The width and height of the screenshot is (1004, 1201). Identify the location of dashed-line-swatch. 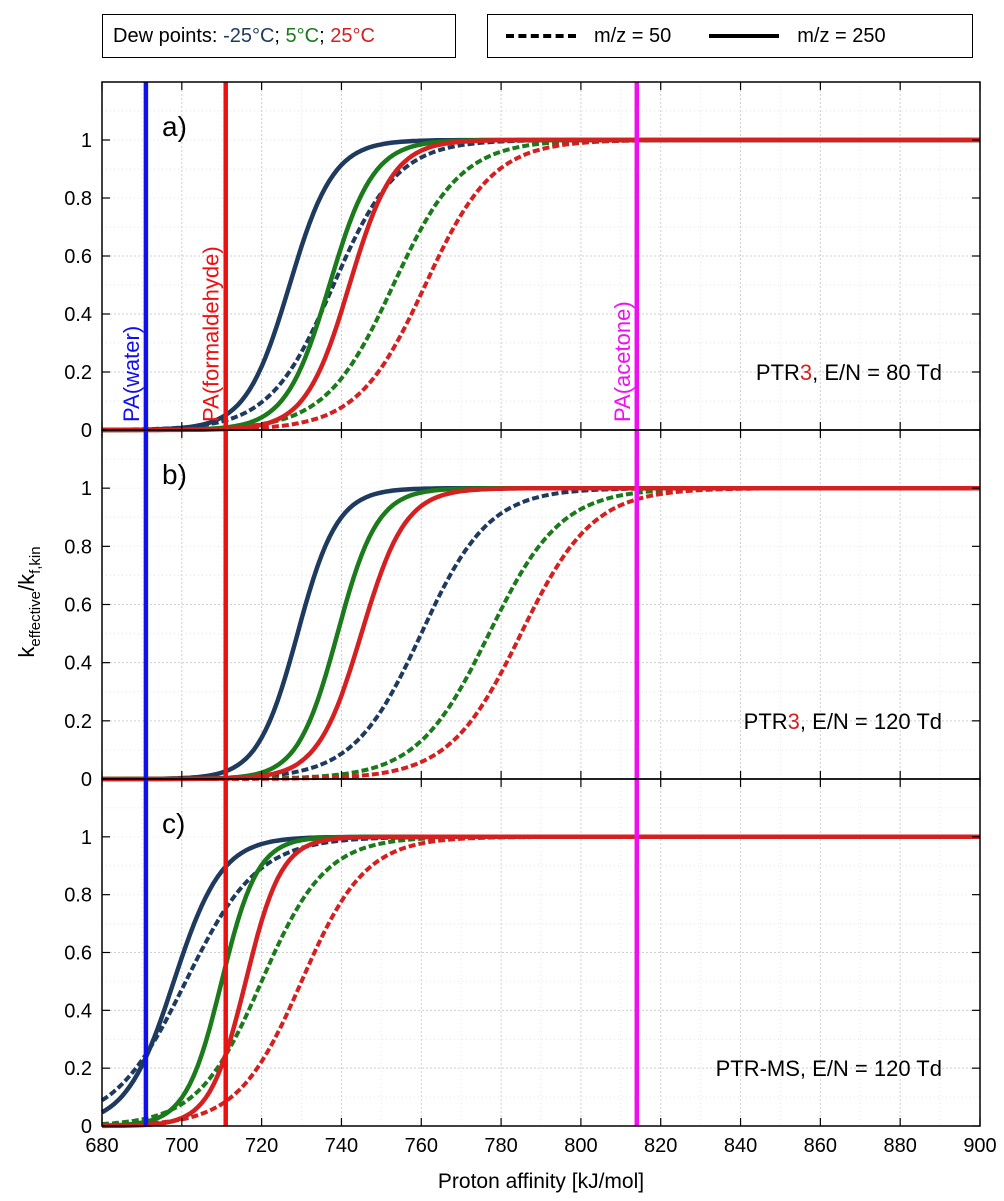
(541, 36).